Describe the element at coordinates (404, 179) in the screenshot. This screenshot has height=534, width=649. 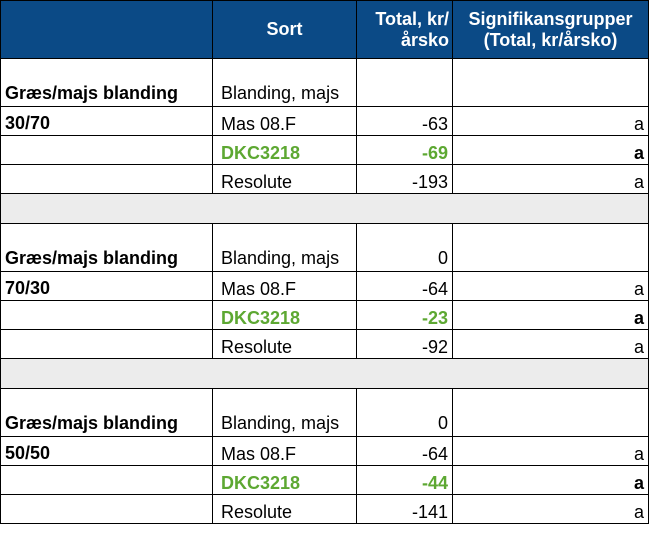
I see `total-cell: -193` at that location.